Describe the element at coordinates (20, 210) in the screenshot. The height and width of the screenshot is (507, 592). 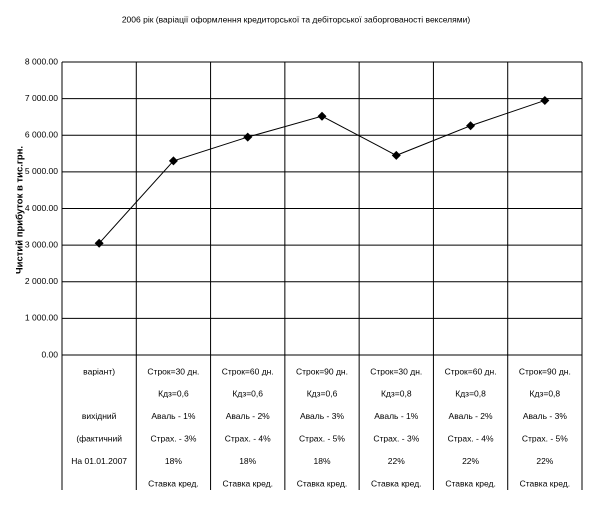
I see `y-axis-label: Чистий прибуток в тис.грн.` at that location.